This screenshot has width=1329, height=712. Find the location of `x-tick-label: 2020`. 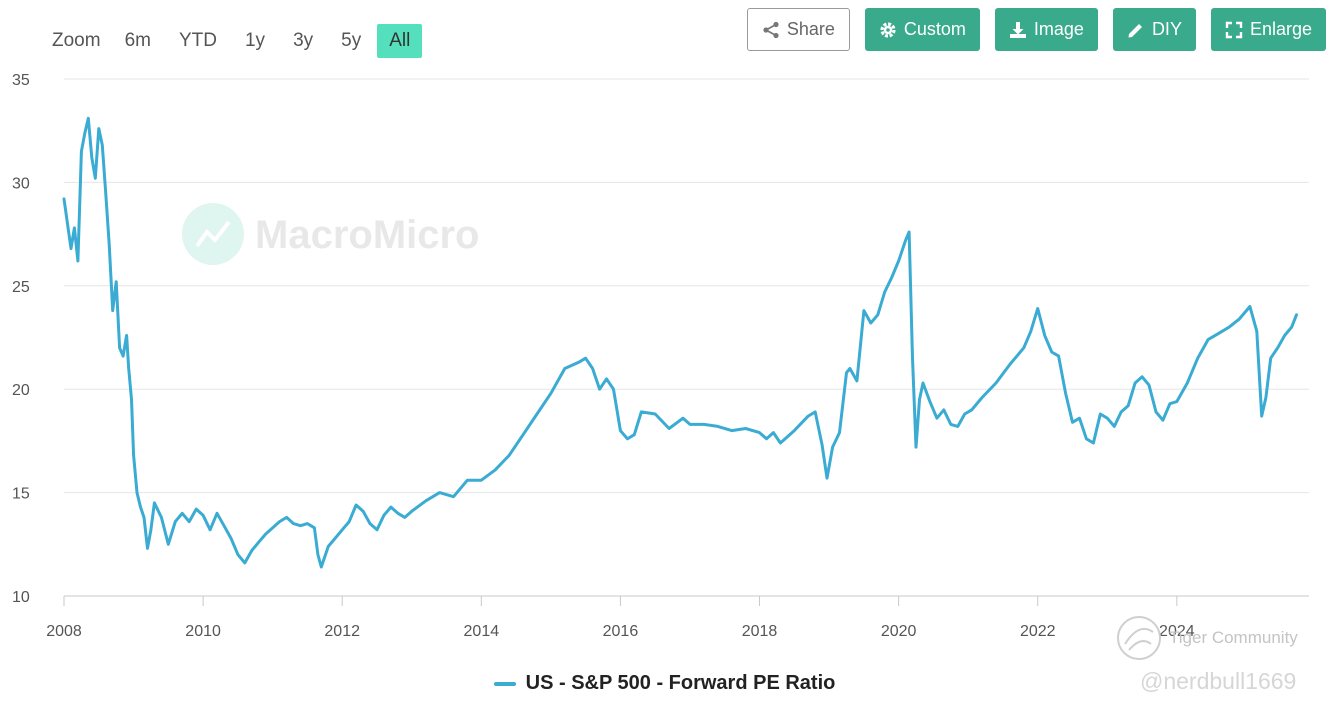

x-tick-label: 2020 is located at coordinates (899, 631).